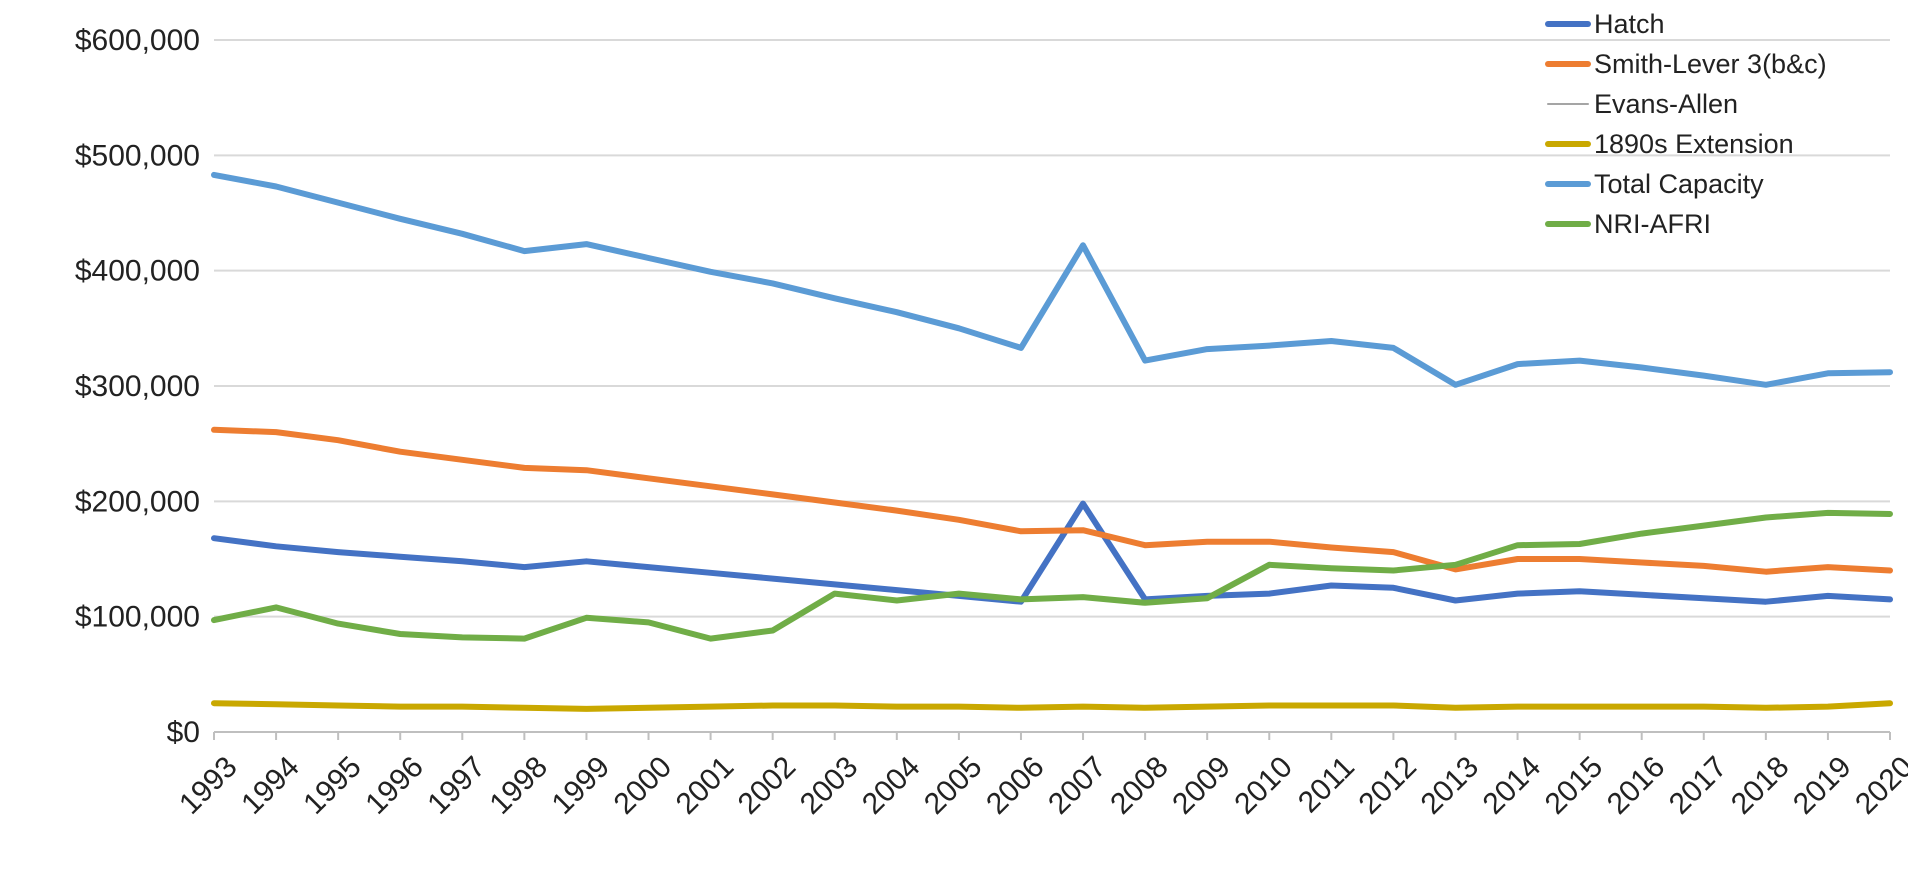 This screenshot has height=879, width=1908. What do you see at coordinates (829, 785) in the screenshot?
I see `x-tick-label: 2003` at bounding box center [829, 785].